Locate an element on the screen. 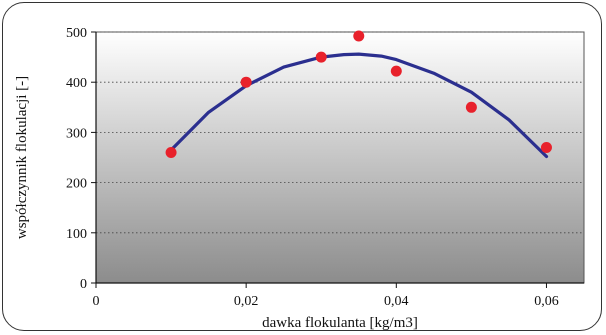 The image size is (606, 335). y-axis-title: współczynnik flokulacji [-] is located at coordinates (22, 157).